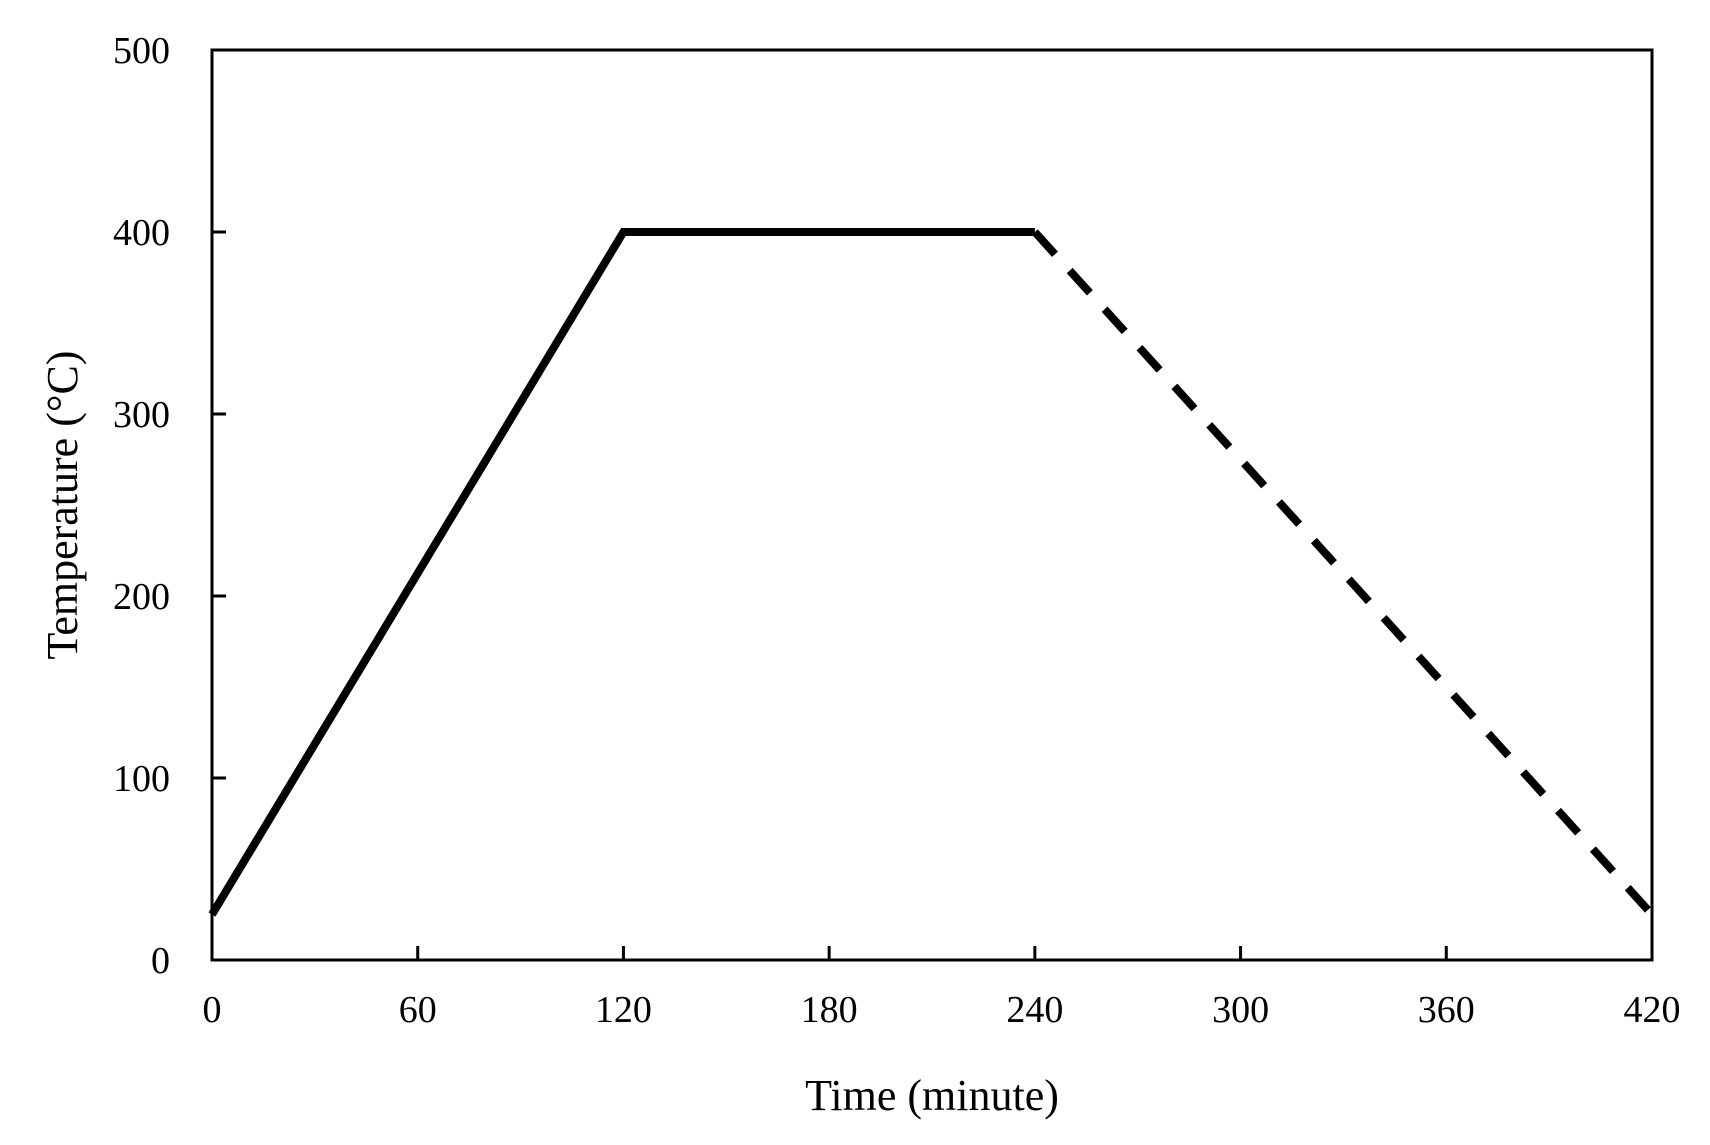  I want to click on y-tick-label: 200, so click(141, 597).